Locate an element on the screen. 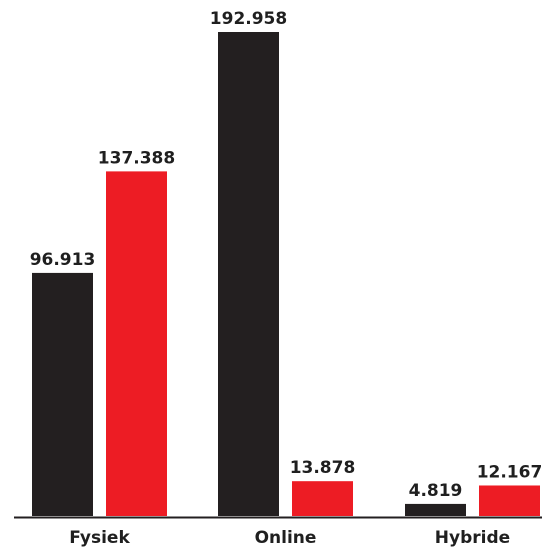  category-label-fysiek: Fysiek is located at coordinates (99, 538).